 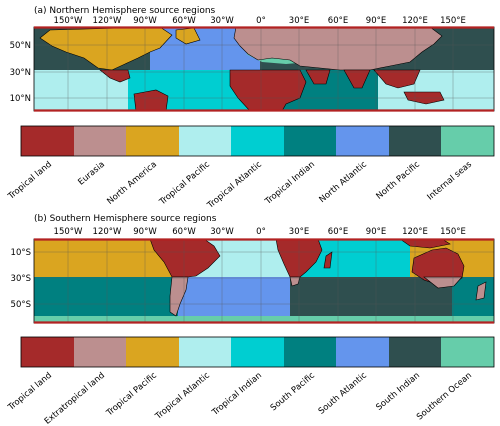 I want to click on south-america-land, so click(x=151, y=100).